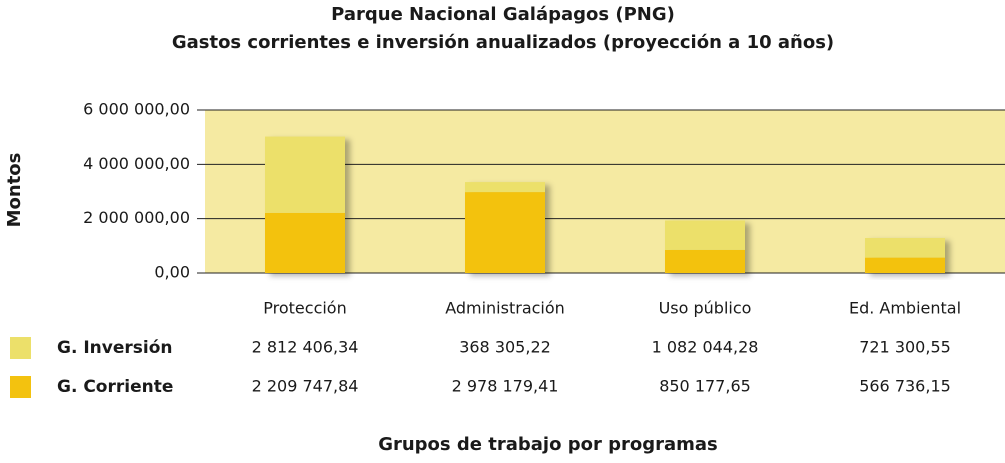 The height and width of the screenshot is (463, 1005). What do you see at coordinates (115, 387) in the screenshot?
I see `legend-label: G. Corriente` at bounding box center [115, 387].